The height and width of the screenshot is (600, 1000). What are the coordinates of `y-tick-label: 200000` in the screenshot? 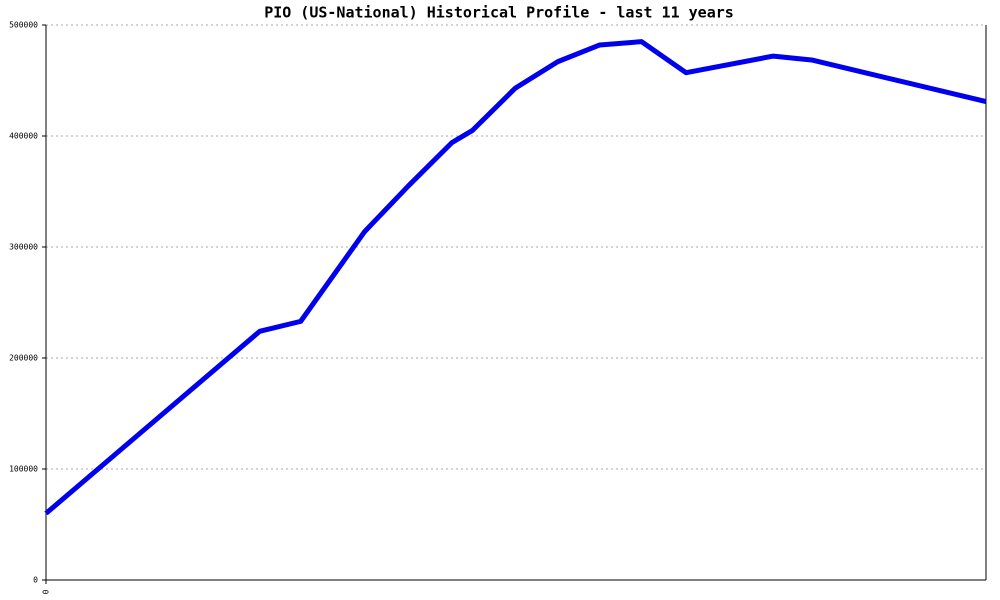 It's located at (23, 358).